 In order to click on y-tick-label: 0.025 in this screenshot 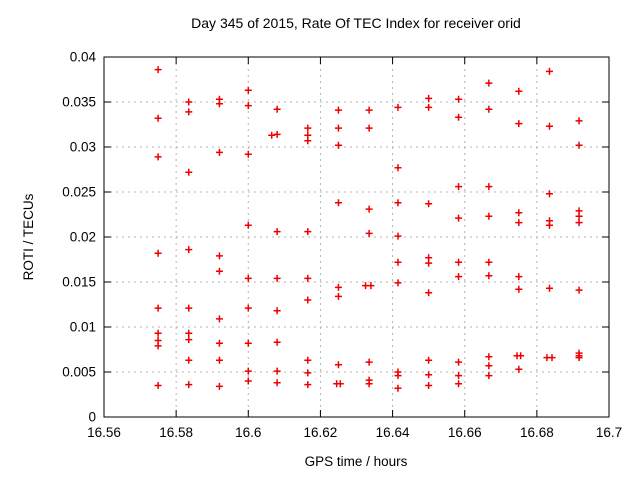, I will do `click(79, 192)`.